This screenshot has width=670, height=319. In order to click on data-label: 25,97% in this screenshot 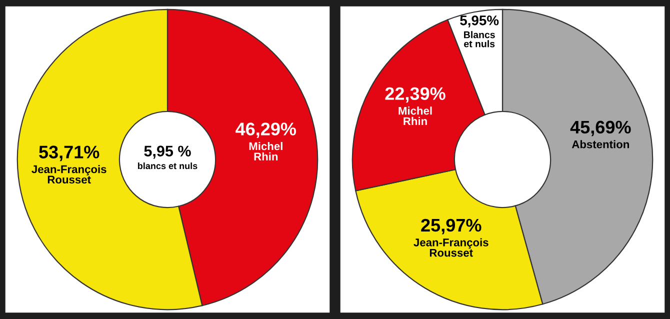, I will do `click(451, 226)`.